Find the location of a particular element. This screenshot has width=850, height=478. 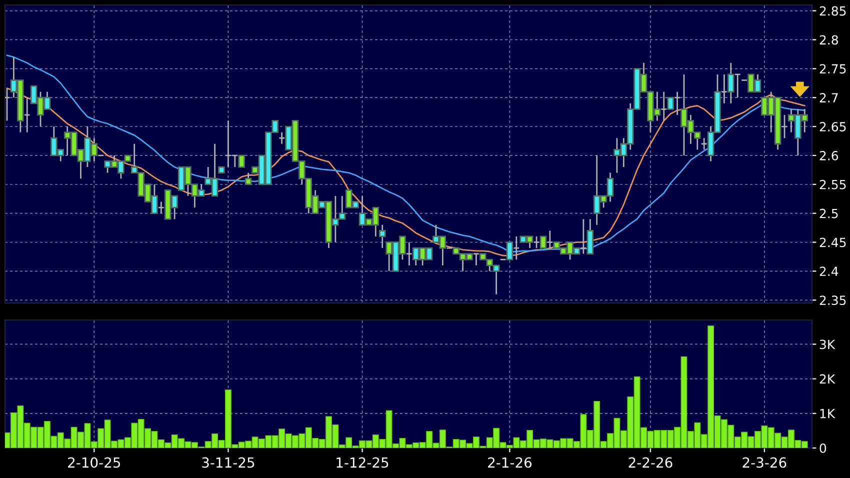

y-tick-label: 2K is located at coordinates (828, 379).